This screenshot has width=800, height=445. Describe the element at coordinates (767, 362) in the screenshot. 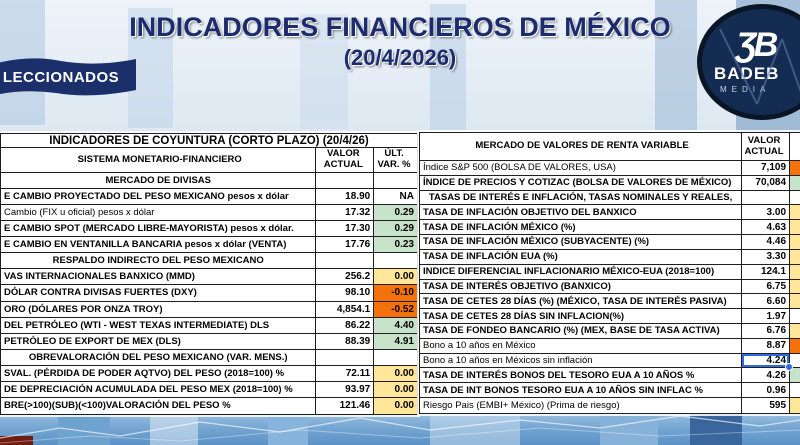

I see `value-cell: 4.24` at that location.